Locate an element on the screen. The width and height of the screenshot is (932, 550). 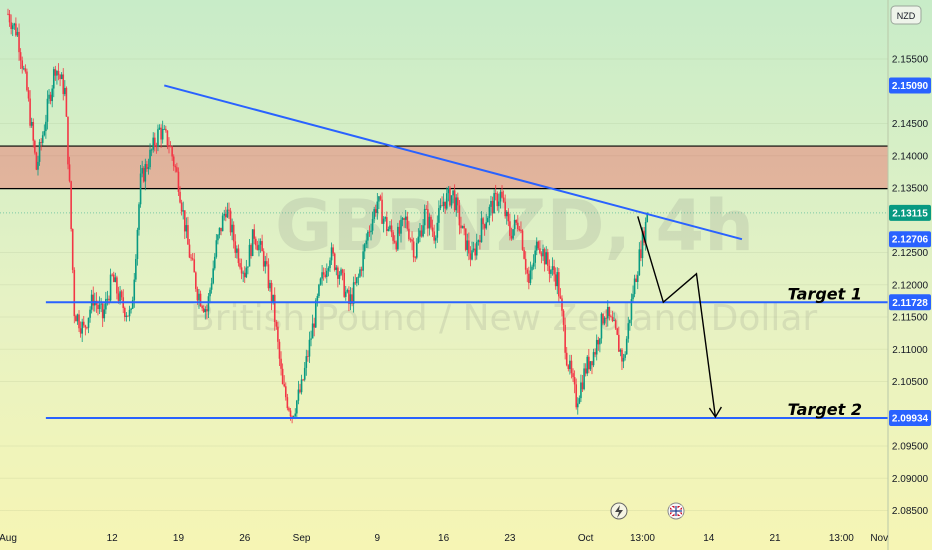
flag-event-icon is located at coordinates (676, 511).